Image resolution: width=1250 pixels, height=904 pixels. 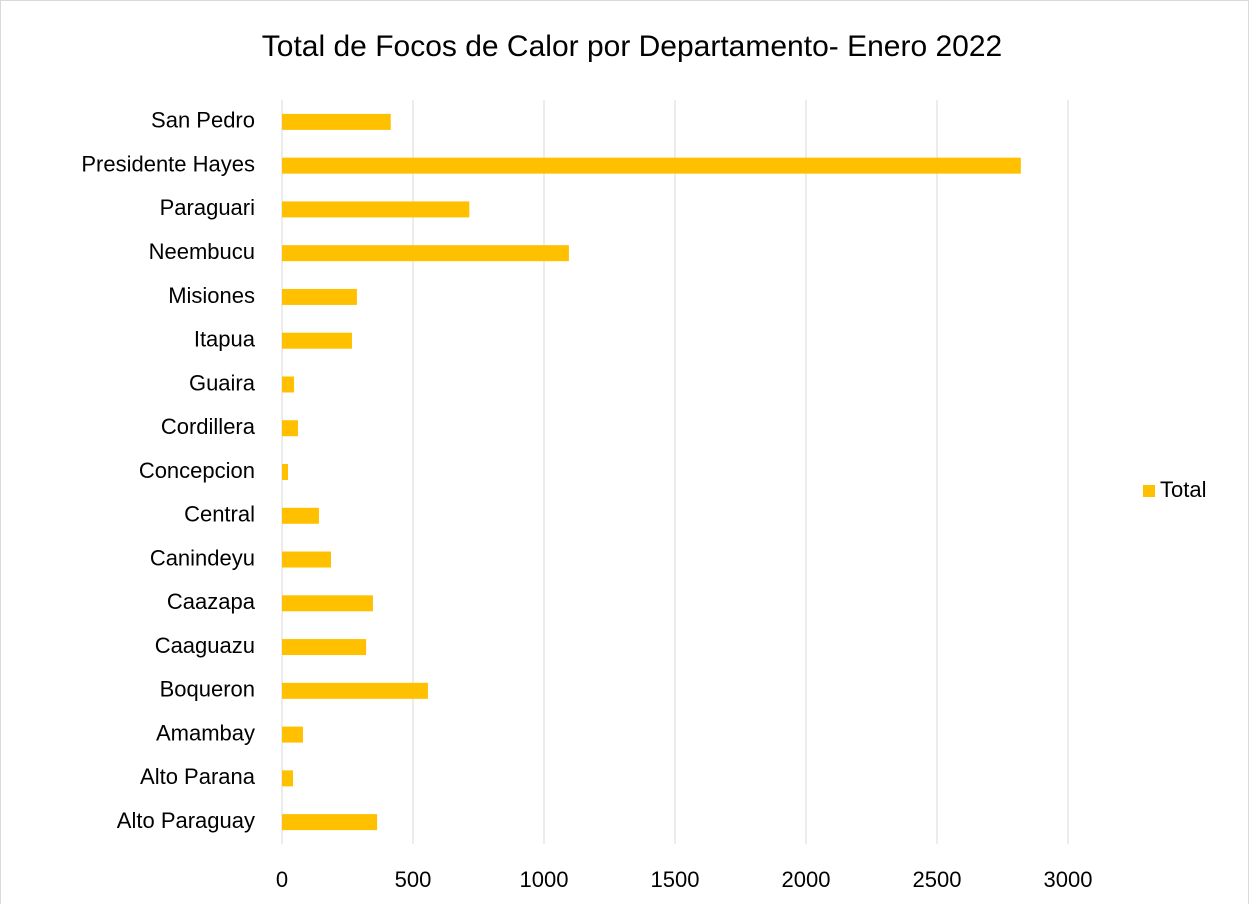 I want to click on y-tick-label: Boqueron, so click(x=207, y=689).